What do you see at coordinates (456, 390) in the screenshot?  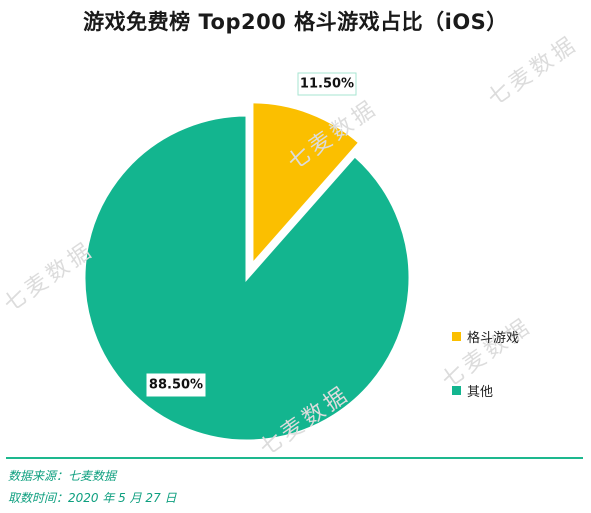 I see `legend-swatch-other` at bounding box center [456, 390].